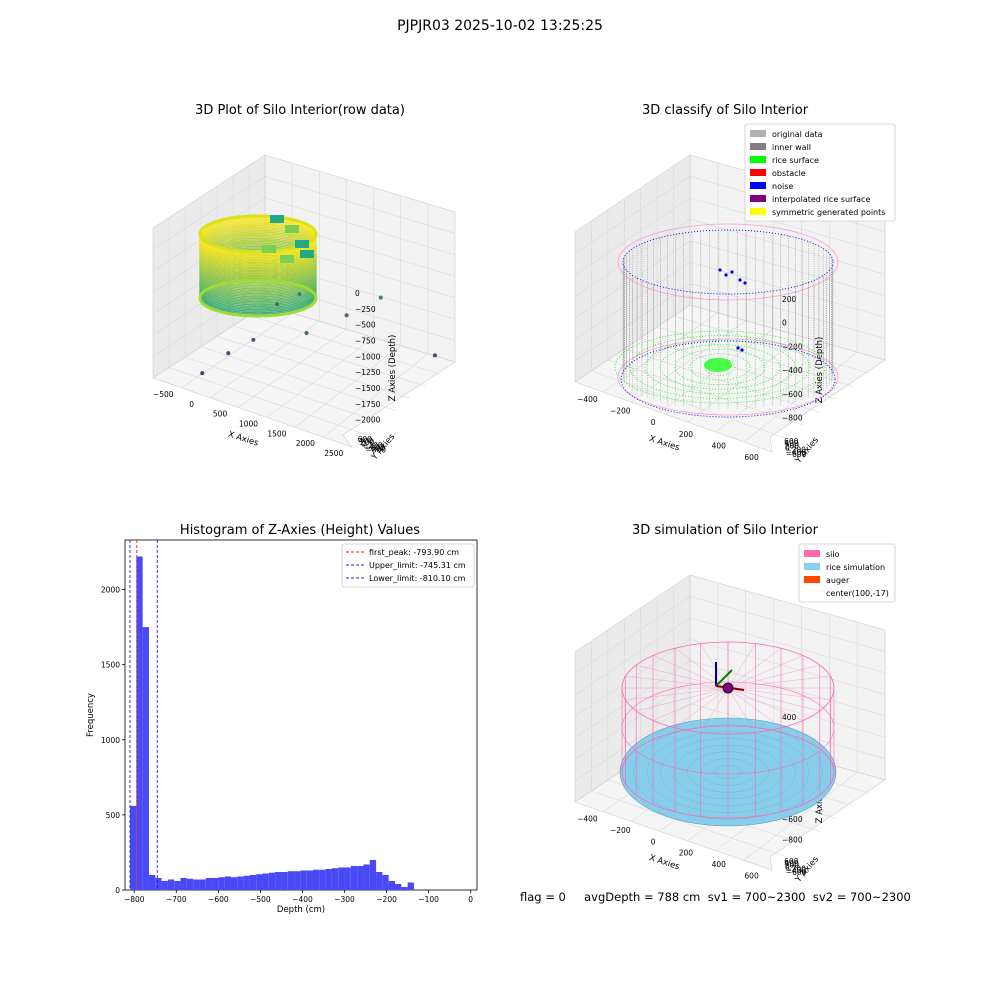 This screenshot has width=1000, height=1000. What do you see at coordinates (365, 309) in the screenshot?
I see `panel1-z-tick-label: −250` at bounding box center [365, 309].